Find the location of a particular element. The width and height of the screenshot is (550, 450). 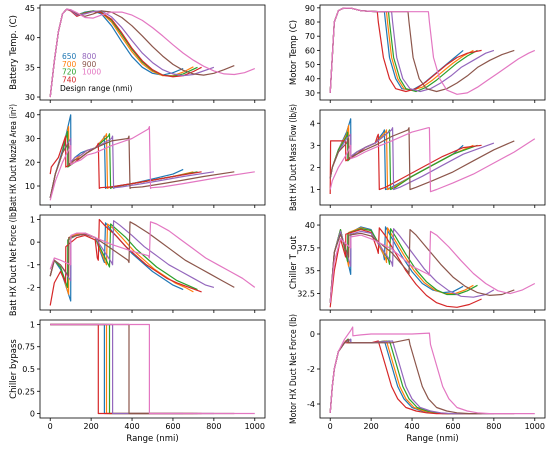

y-tick-label: 10 is located at coordinates (30, 186).